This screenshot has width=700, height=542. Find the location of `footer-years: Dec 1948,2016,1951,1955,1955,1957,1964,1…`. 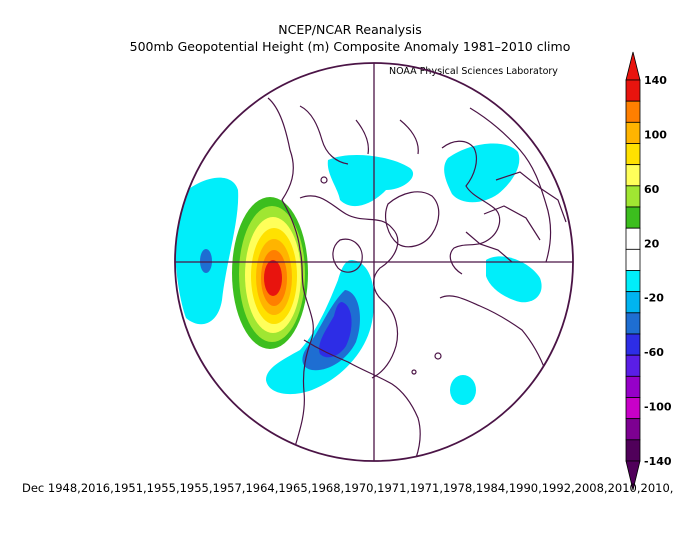

footer-years: Dec 1948,2016,1951,1955,1955,1957,1964,1… is located at coordinates (348, 488).